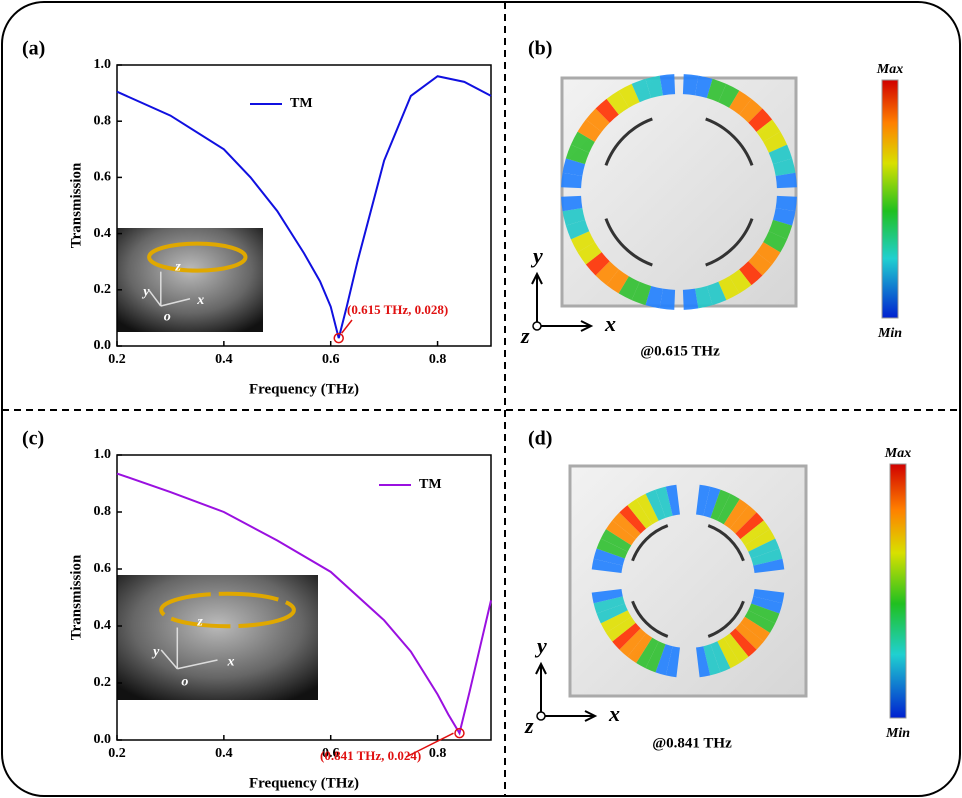  Describe the element at coordinates (200, 300) in the screenshot. I see `inset-label: x` at that location.